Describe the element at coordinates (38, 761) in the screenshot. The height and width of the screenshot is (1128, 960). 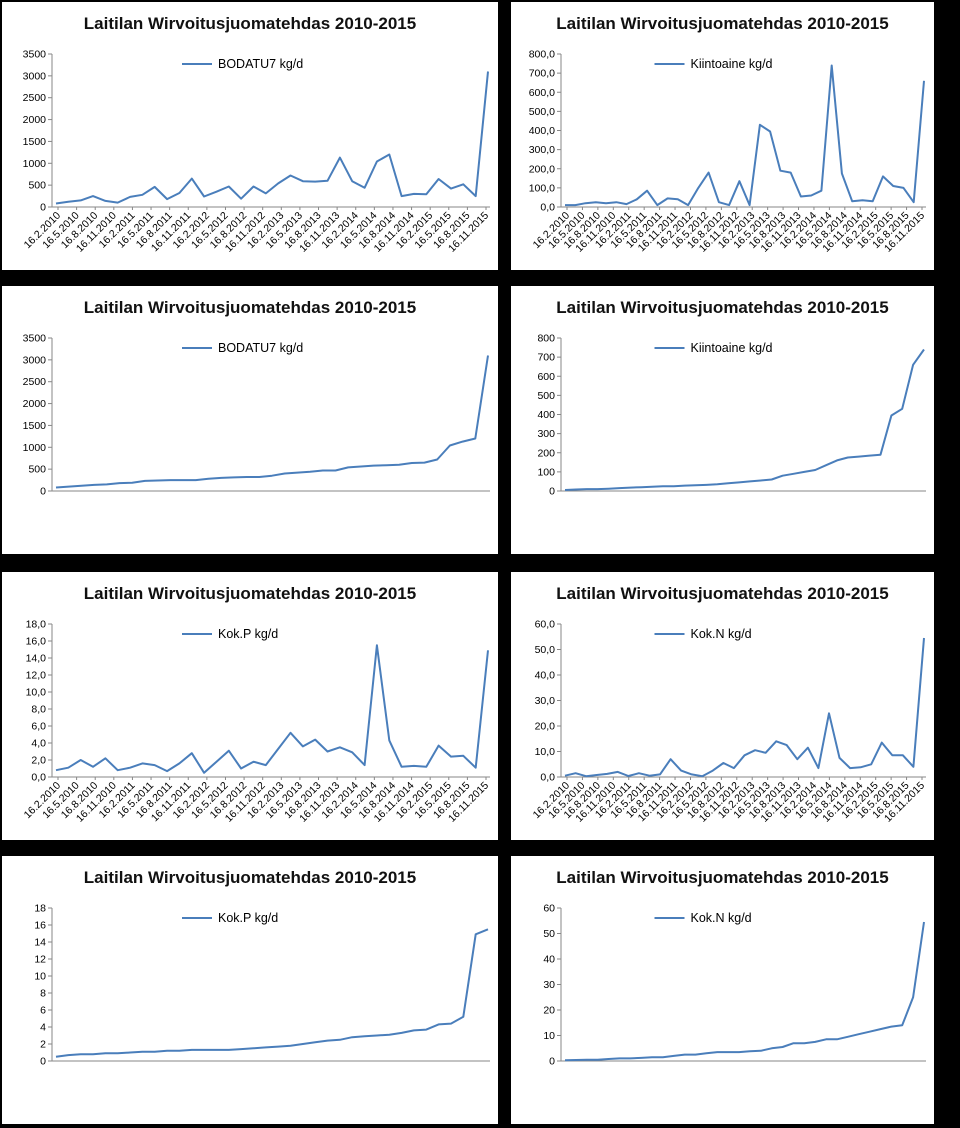
I see `y-tick-label: 2,0` at that location.